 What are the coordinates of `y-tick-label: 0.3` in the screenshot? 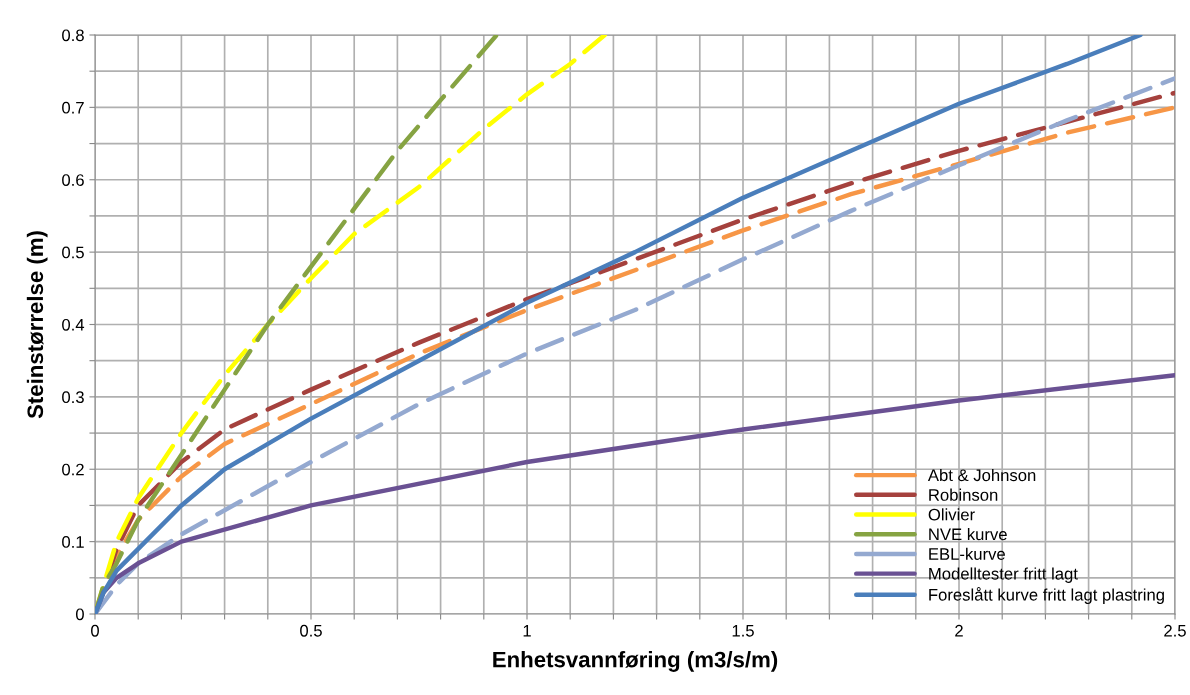 It's located at (73, 397).